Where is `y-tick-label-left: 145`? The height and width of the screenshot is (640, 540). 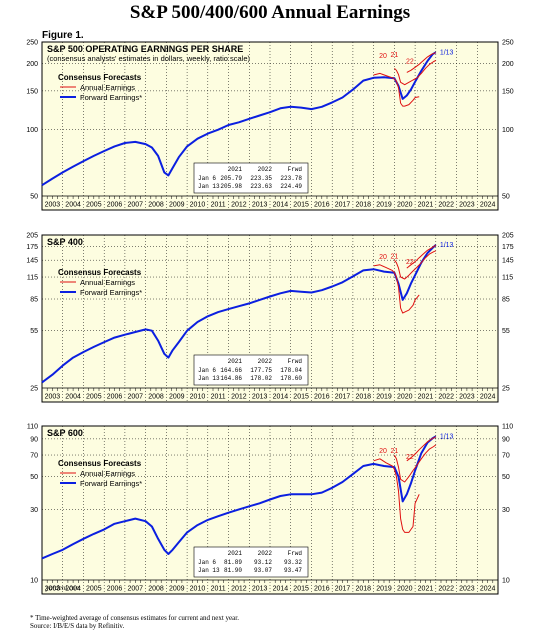
y-tick-label-left: 145 is located at coordinates (32, 261).